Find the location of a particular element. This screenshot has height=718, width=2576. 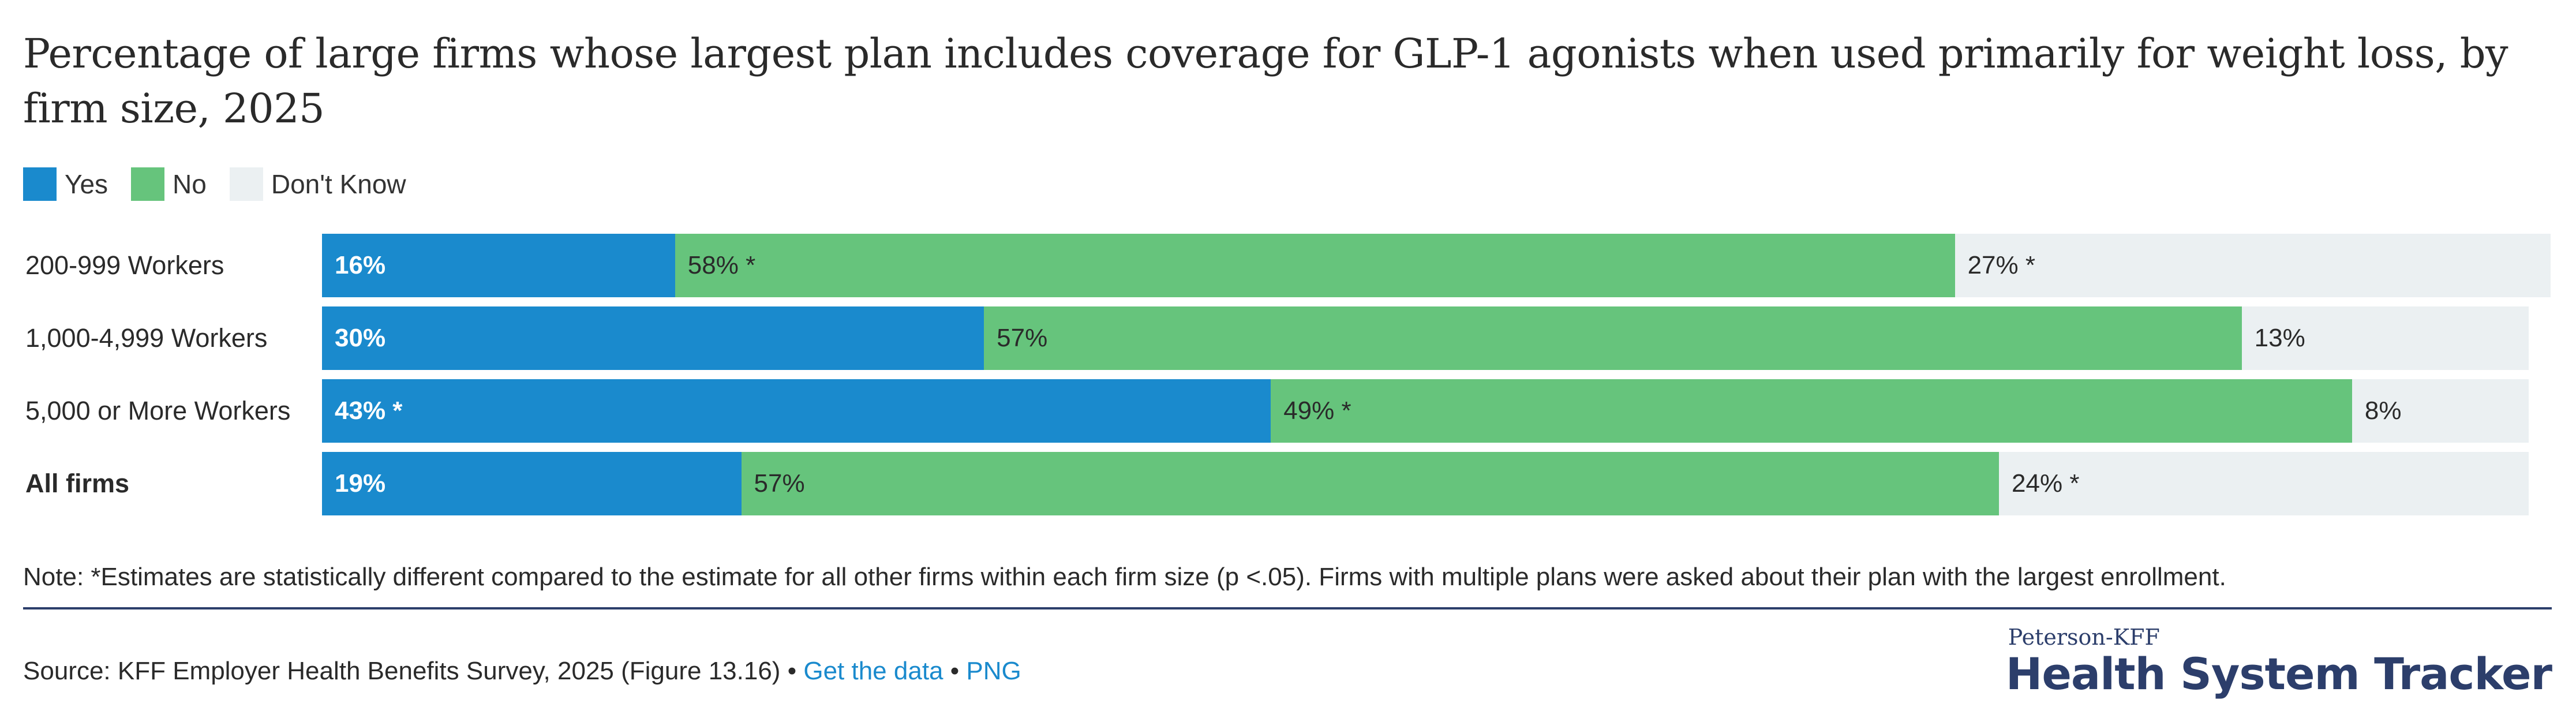

bar-don-t-know-200-999-workers is located at coordinates (2253, 265).